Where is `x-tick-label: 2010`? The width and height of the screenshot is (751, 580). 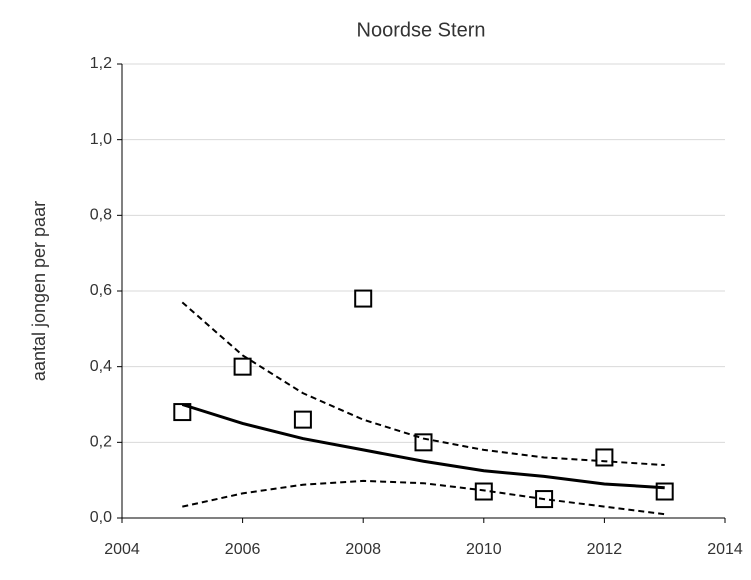
x-tick-label: 2010 is located at coordinates (484, 549).